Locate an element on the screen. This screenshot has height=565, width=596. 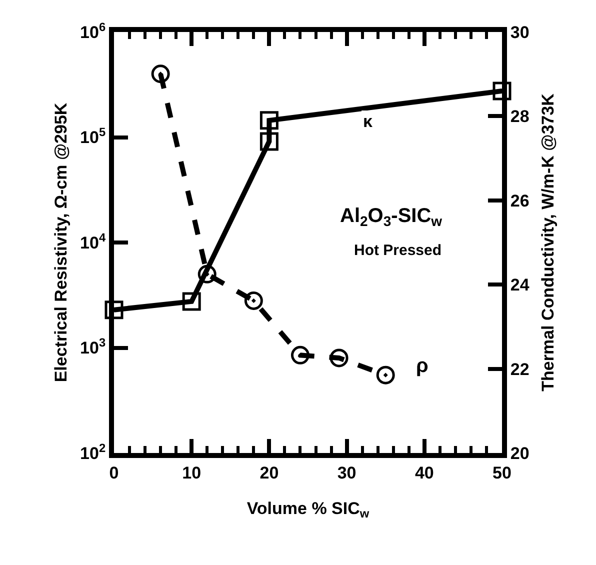
annotation: ρ is located at coordinates (422, 366).